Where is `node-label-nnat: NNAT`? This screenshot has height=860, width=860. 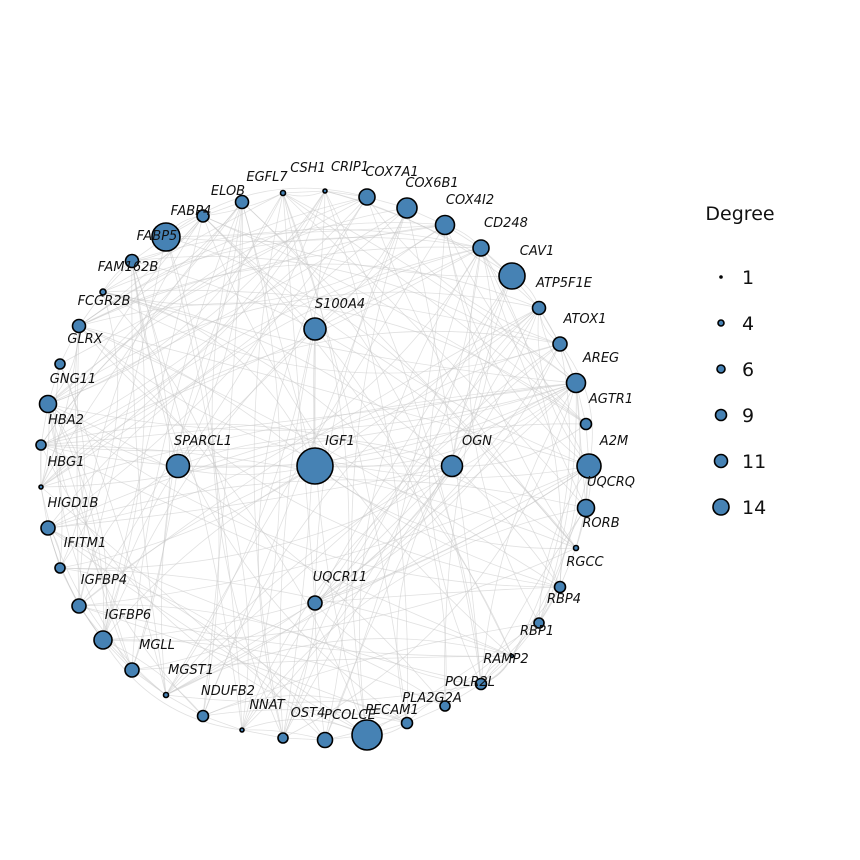
node-label-nnat: NNAT is located at coordinates (267, 705).